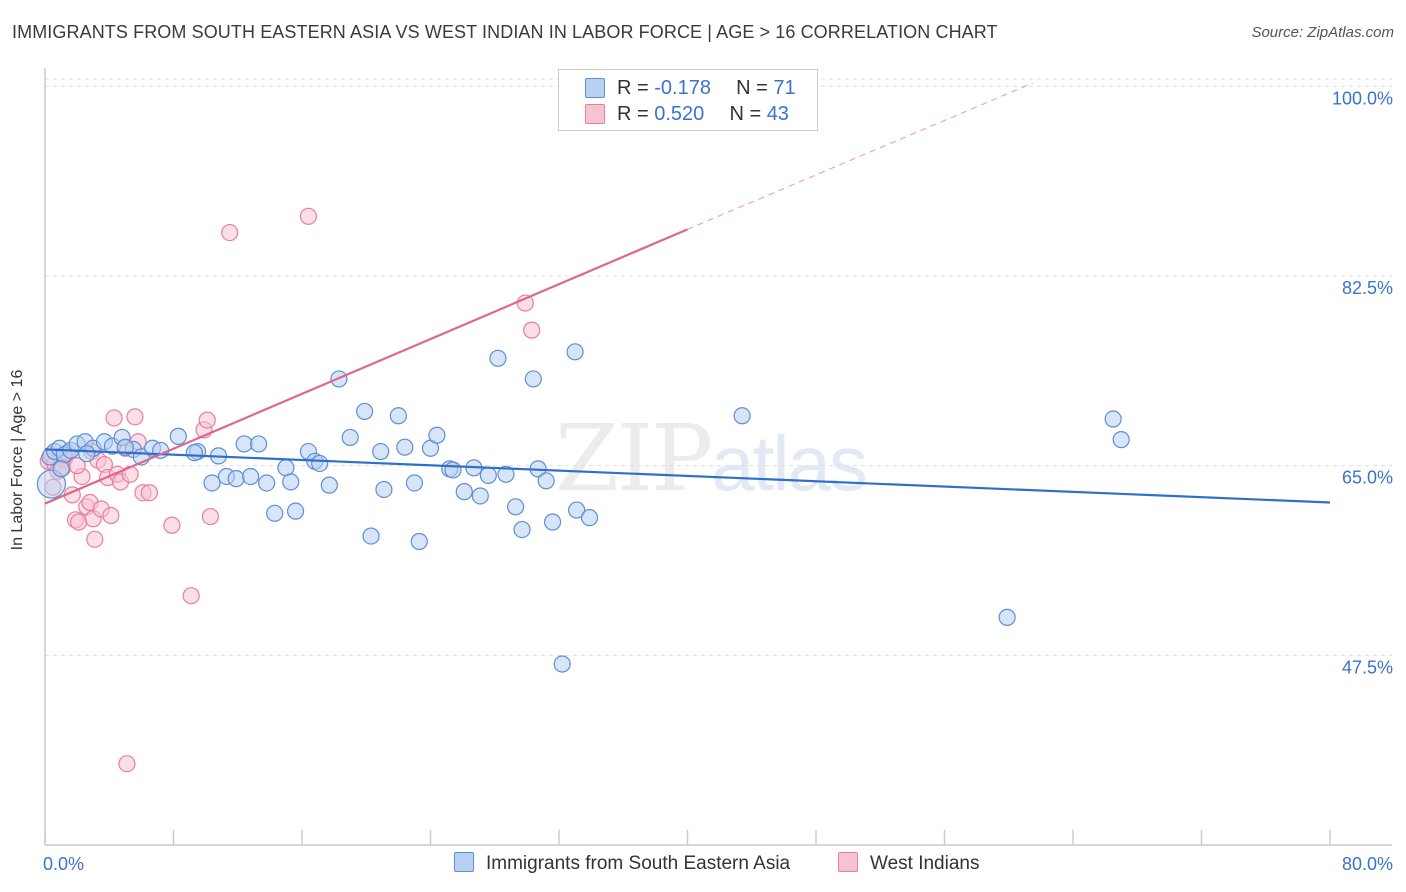 The image size is (1406, 892). Describe the element at coordinates (777, 114) in the screenshot. I see `legend-pink-n-value: 43` at that location.